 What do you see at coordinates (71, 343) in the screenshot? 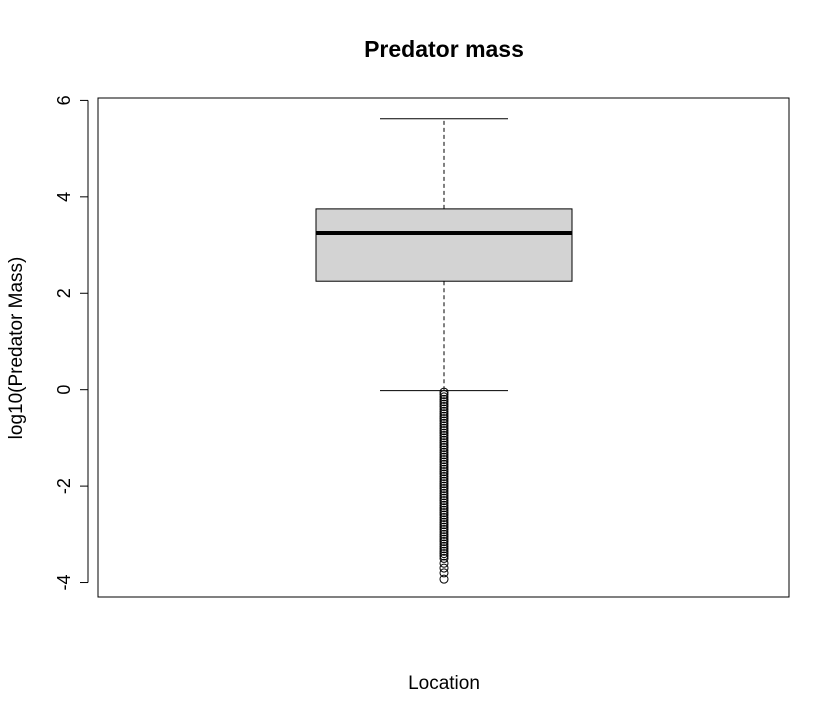
I see `y-axis: -4 -2 0 2 4 6` at bounding box center [71, 343].